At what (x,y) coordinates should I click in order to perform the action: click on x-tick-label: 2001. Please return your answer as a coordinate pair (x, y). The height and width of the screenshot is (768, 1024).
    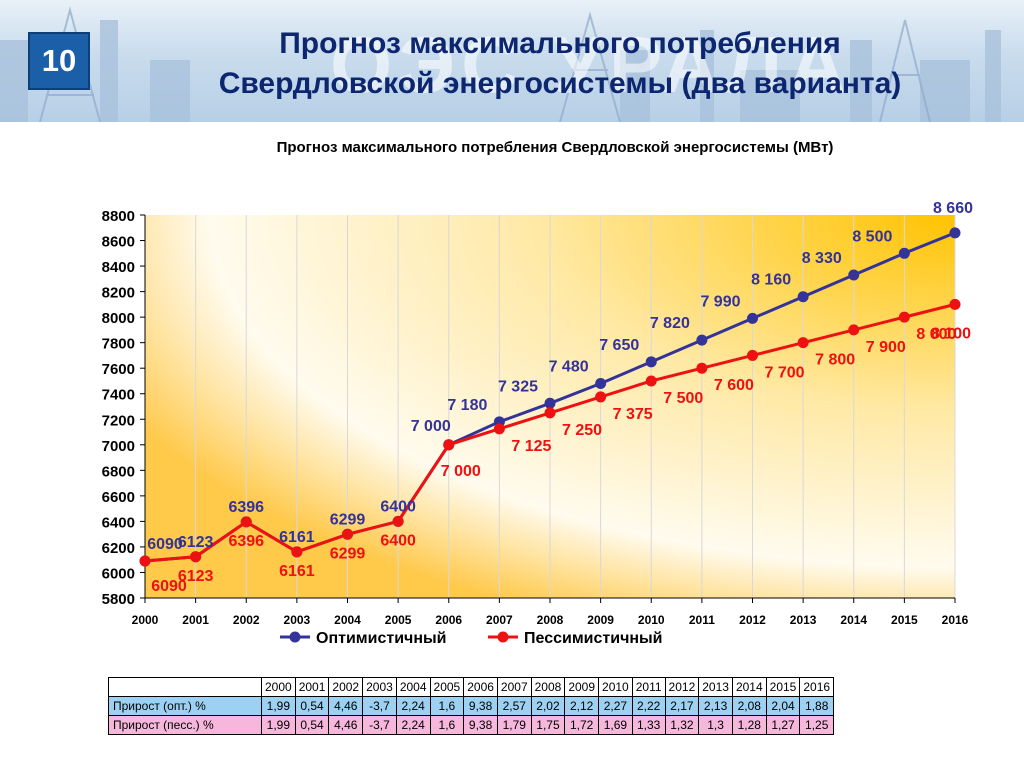
    Looking at the image, I should click on (195, 620).